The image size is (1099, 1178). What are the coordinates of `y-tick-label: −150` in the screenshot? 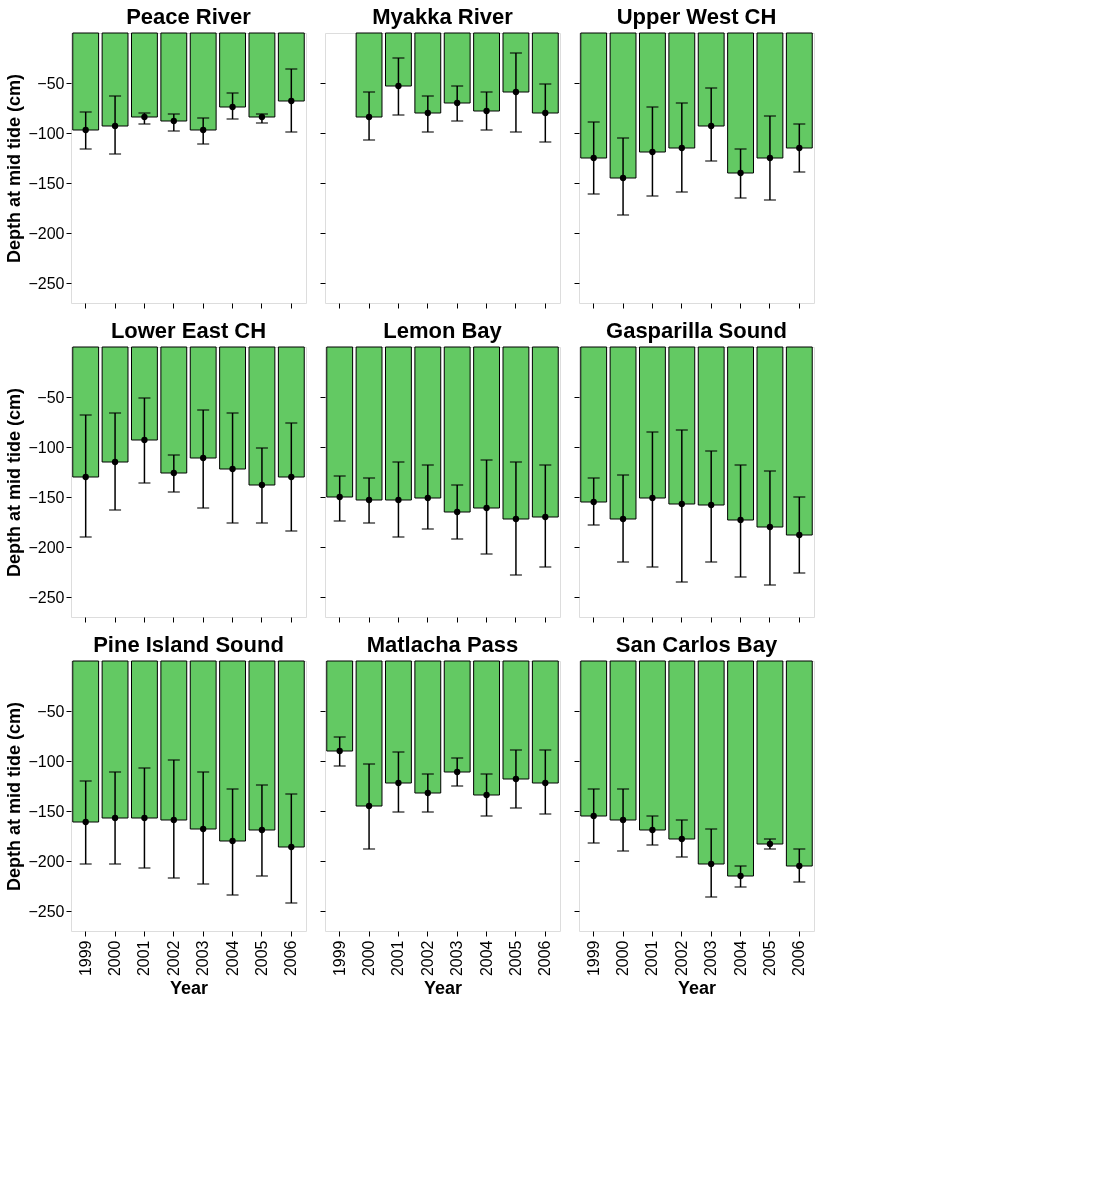 It's located at (46, 183).